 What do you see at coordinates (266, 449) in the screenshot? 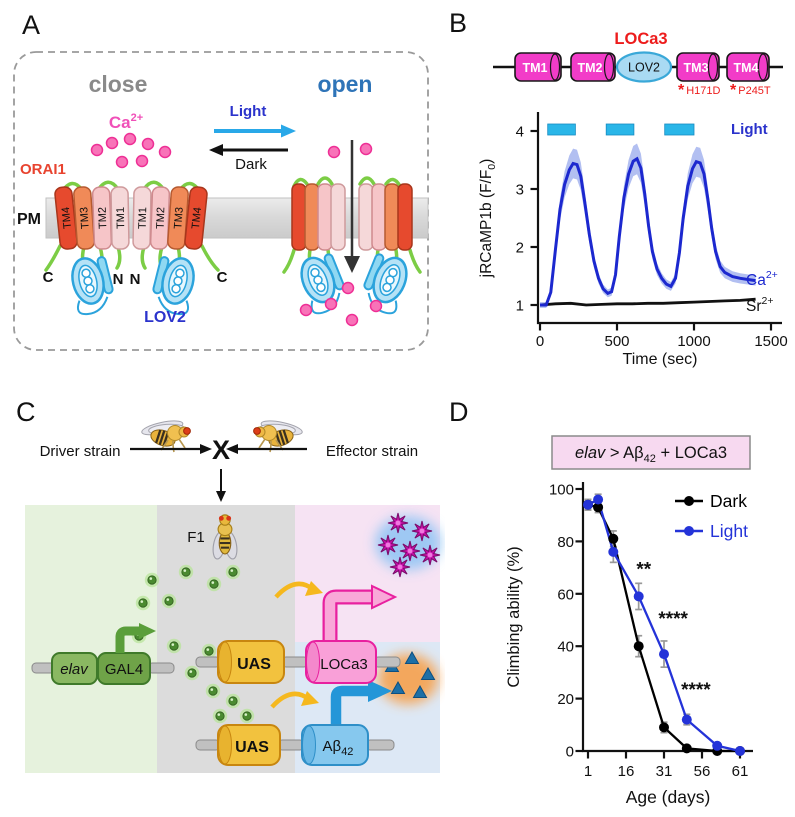
I see `cross-arrow-right-icon` at bounding box center [266, 449].